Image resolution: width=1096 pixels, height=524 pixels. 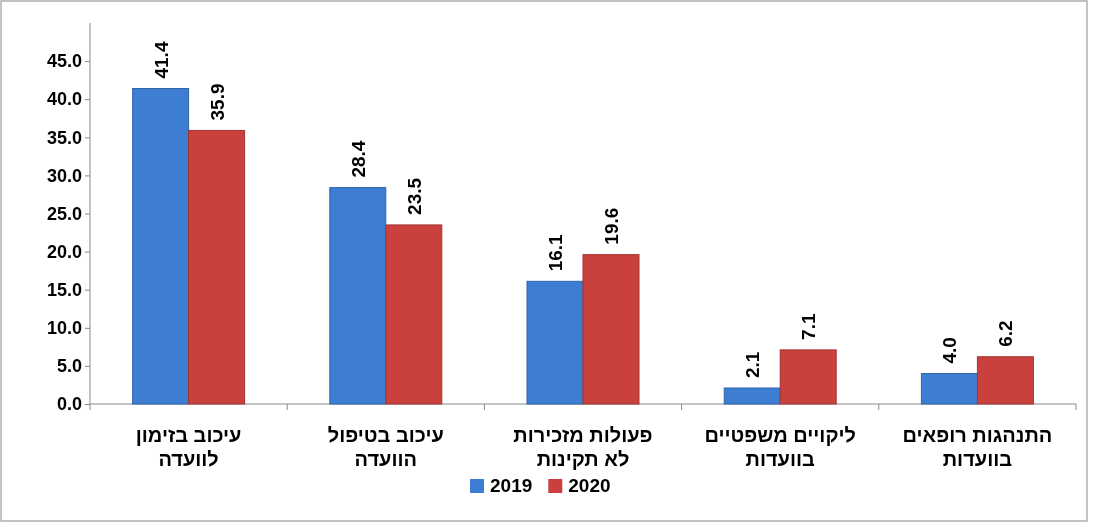 I want to click on y-tick-label: 40.0, so click(x=64, y=99).